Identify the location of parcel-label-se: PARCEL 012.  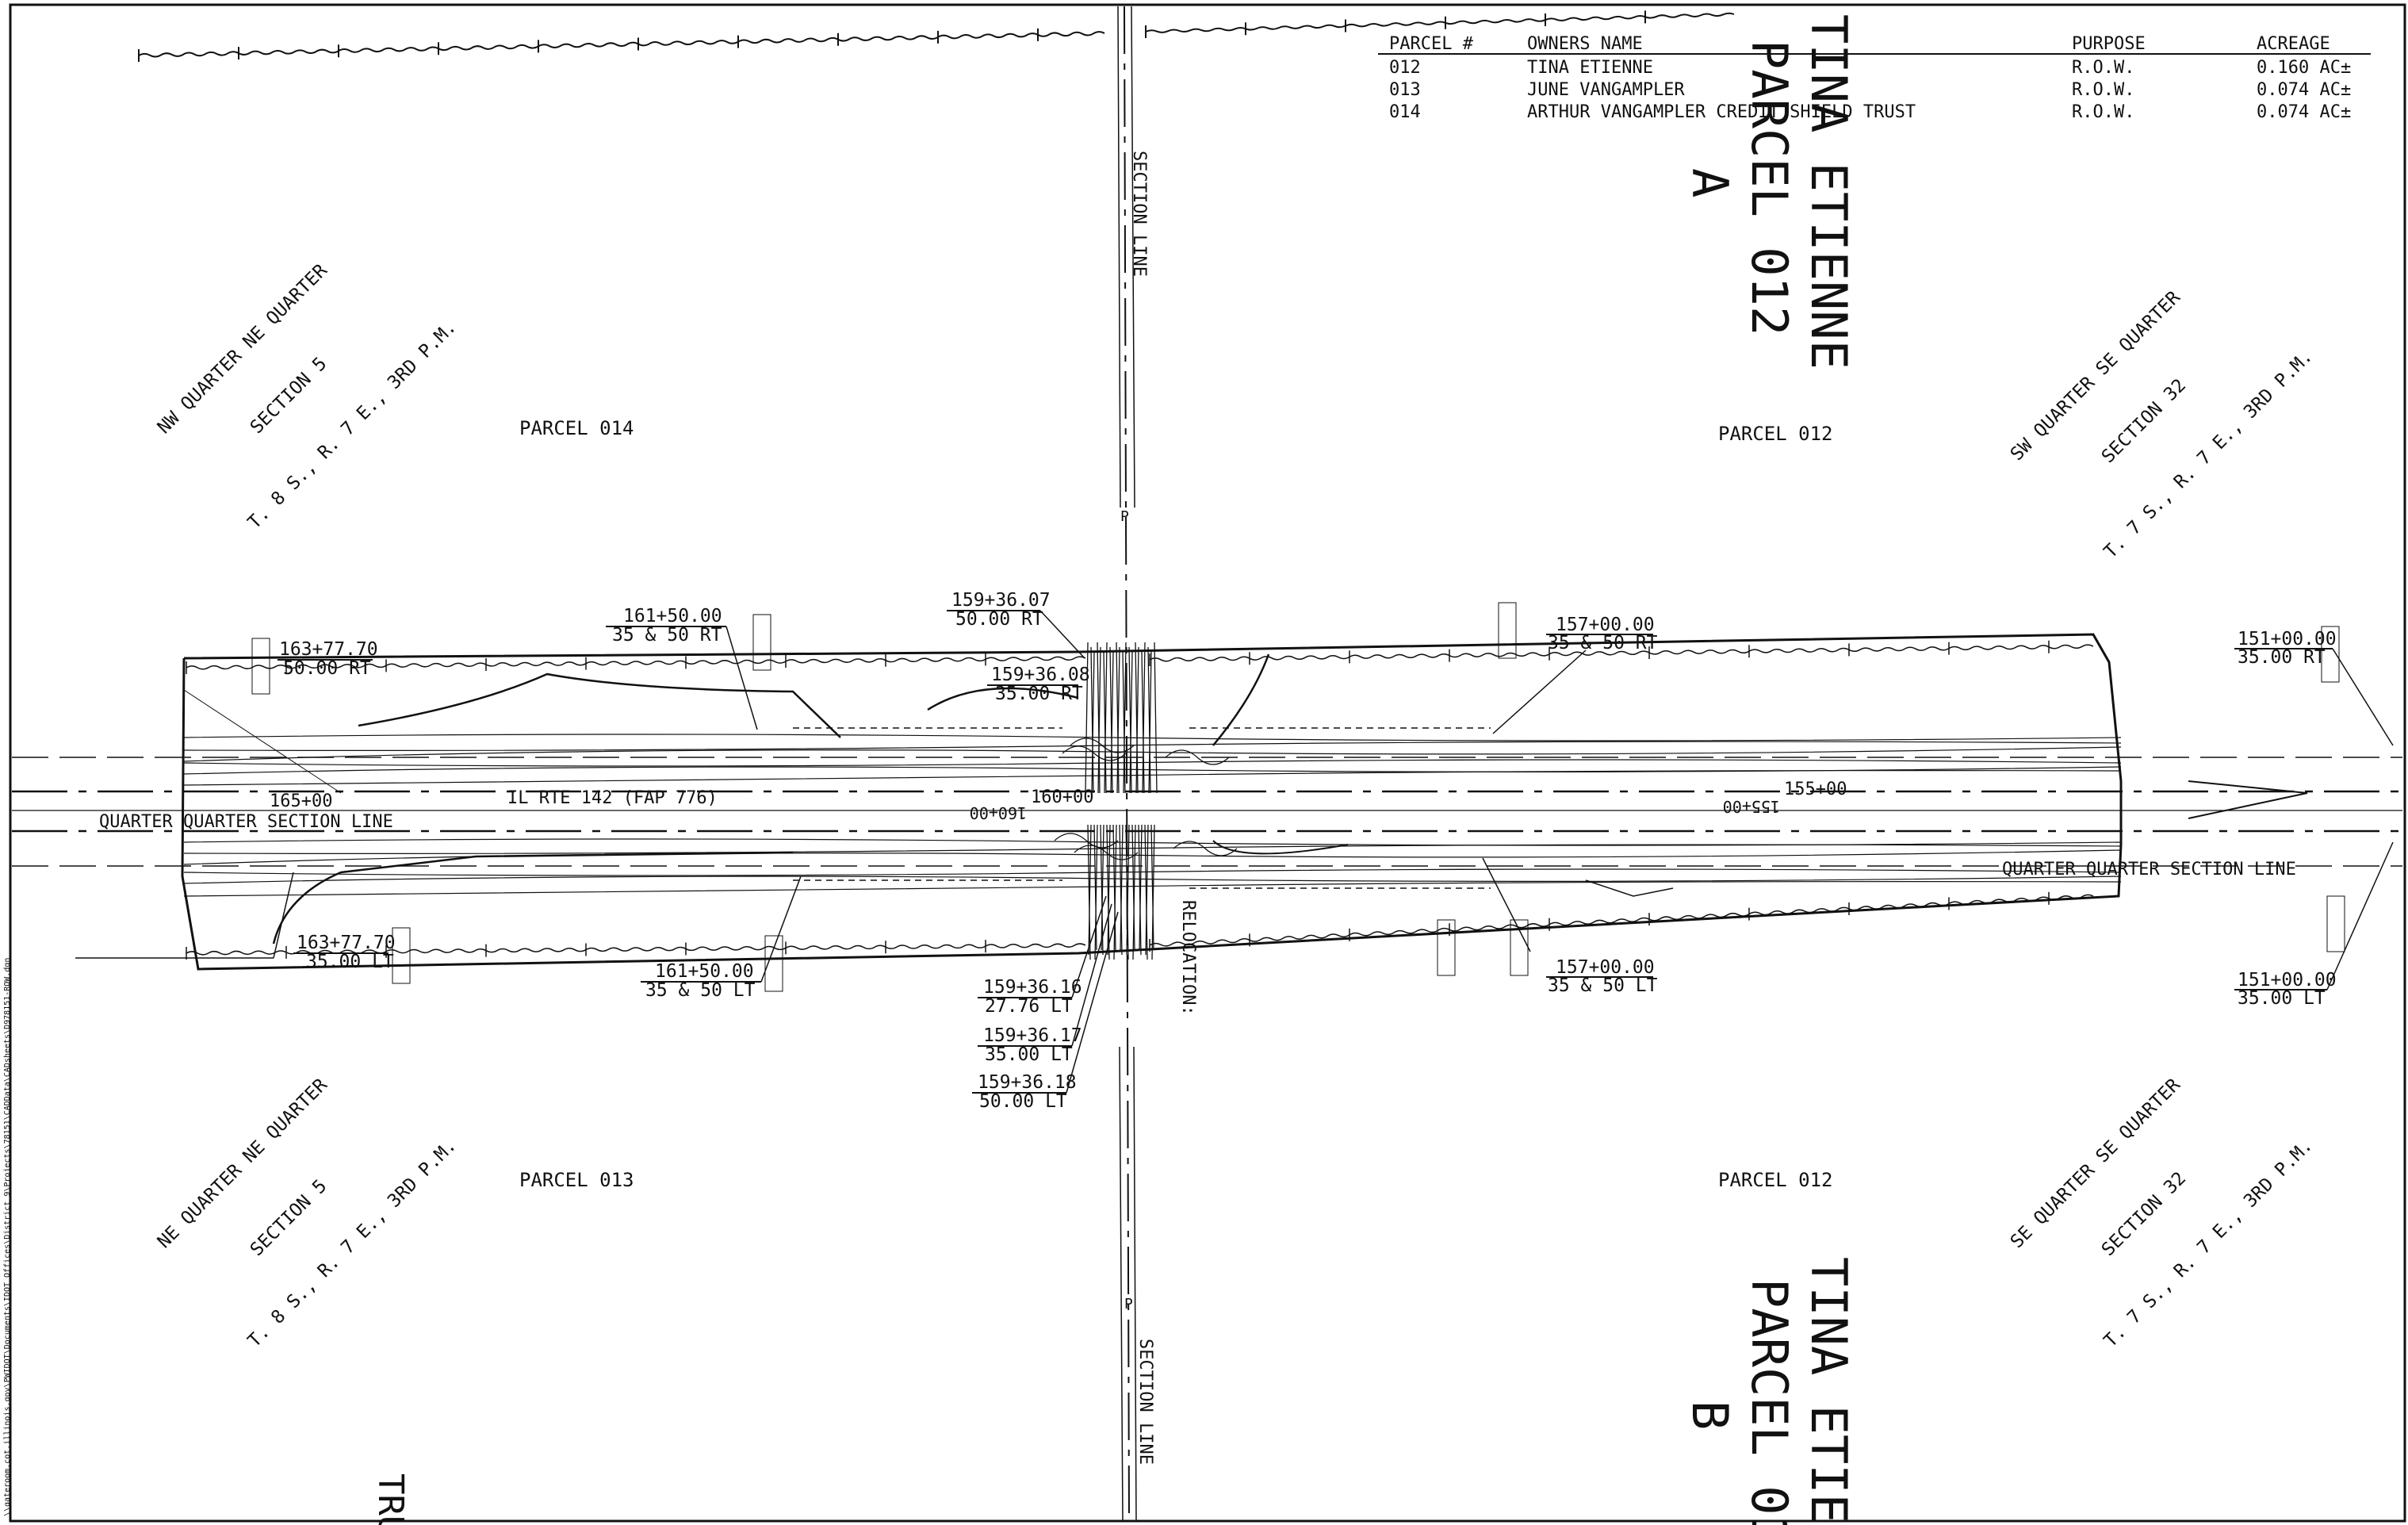
(1775, 1180).